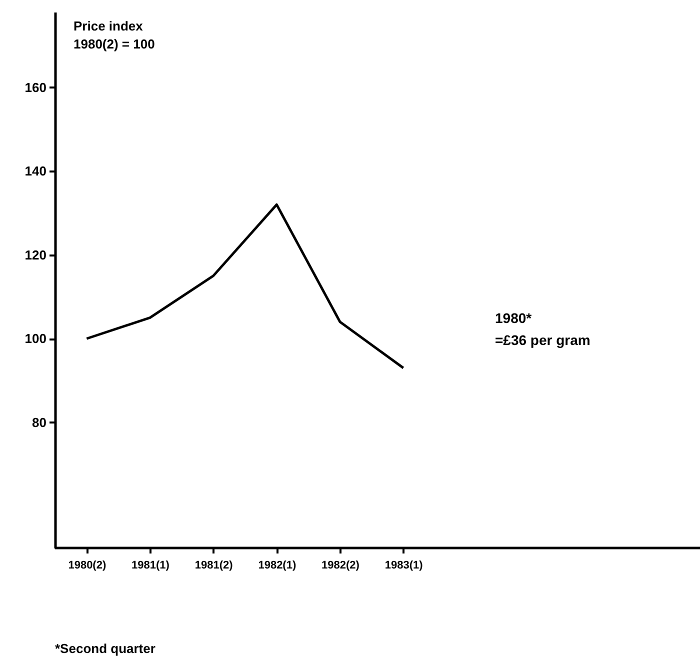 This screenshot has width=700, height=672. I want to click on x-tick-label: 1982(1), so click(277, 566).